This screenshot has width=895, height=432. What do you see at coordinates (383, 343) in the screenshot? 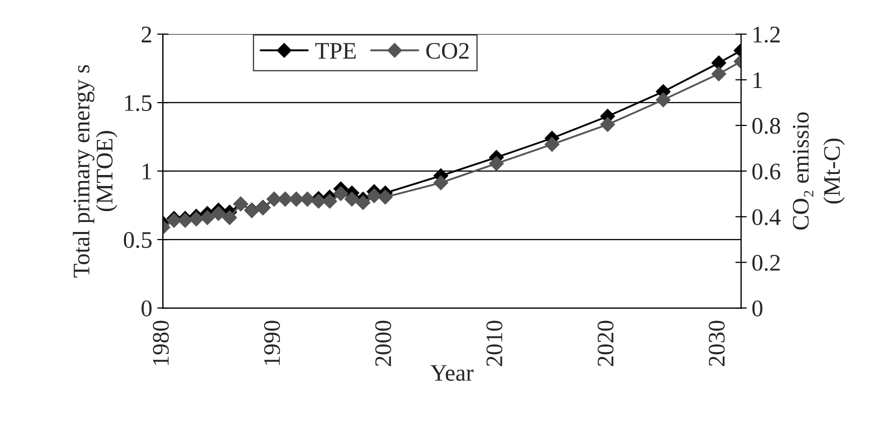
I see `x-tick-label: 2000` at bounding box center [383, 343].